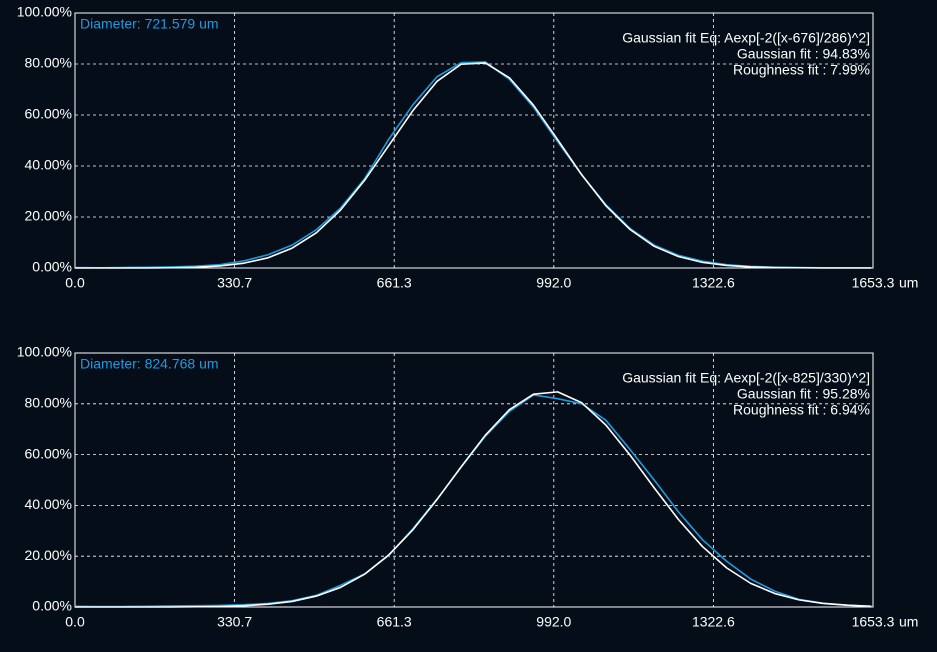 The image size is (937, 652). What do you see at coordinates (746, 38) in the screenshot?
I see `fit-annotation: Gaussian fit Eq: Aexp[-2([x-676]/286)^2]` at bounding box center [746, 38].